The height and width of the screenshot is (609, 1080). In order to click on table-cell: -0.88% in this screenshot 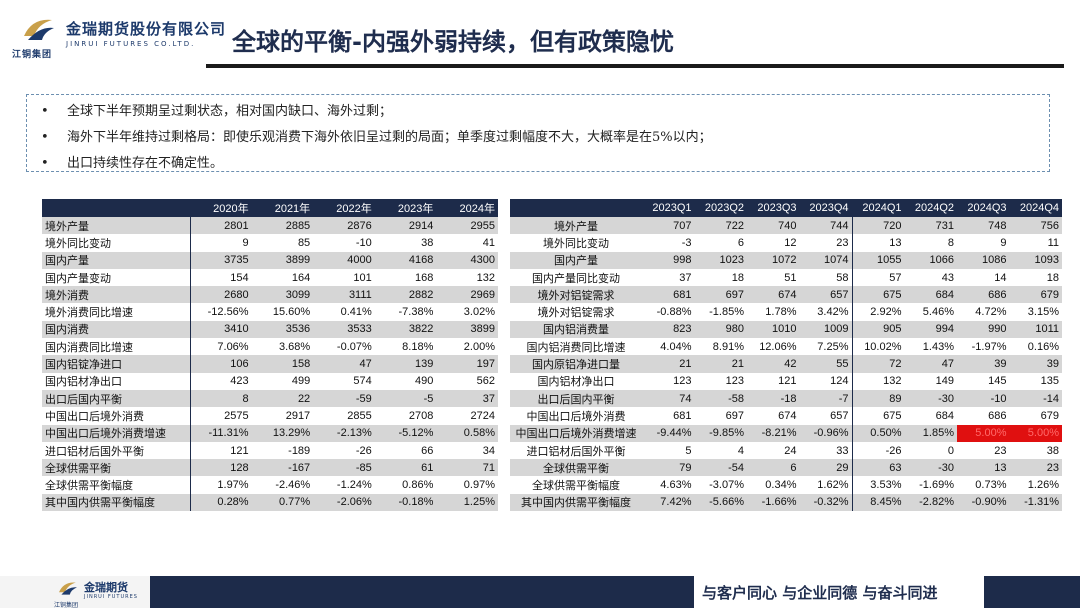, I will do `click(668, 312)`.